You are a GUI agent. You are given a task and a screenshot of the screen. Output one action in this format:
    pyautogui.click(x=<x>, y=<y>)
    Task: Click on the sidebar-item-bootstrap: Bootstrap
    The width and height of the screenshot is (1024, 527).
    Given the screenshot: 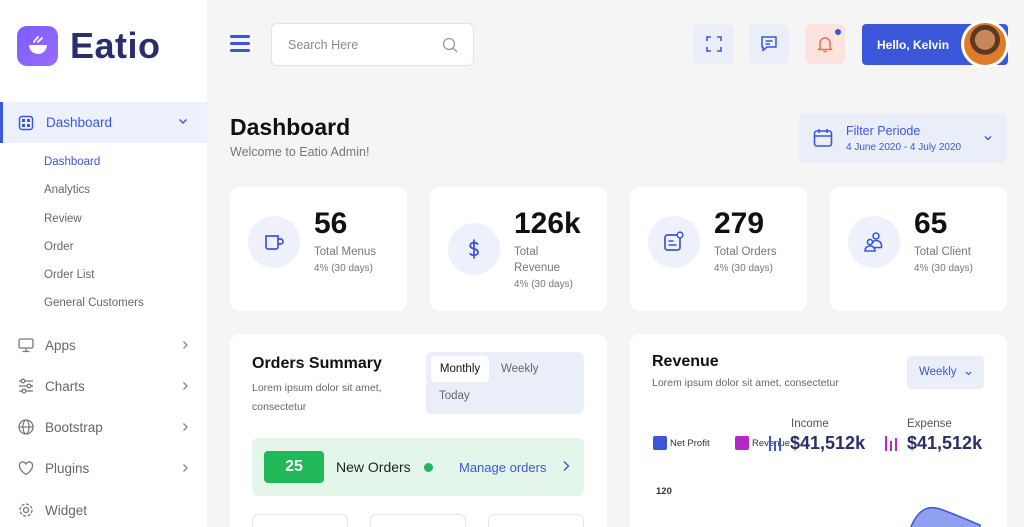 What is the action you would take?
    pyautogui.click(x=103, y=427)
    